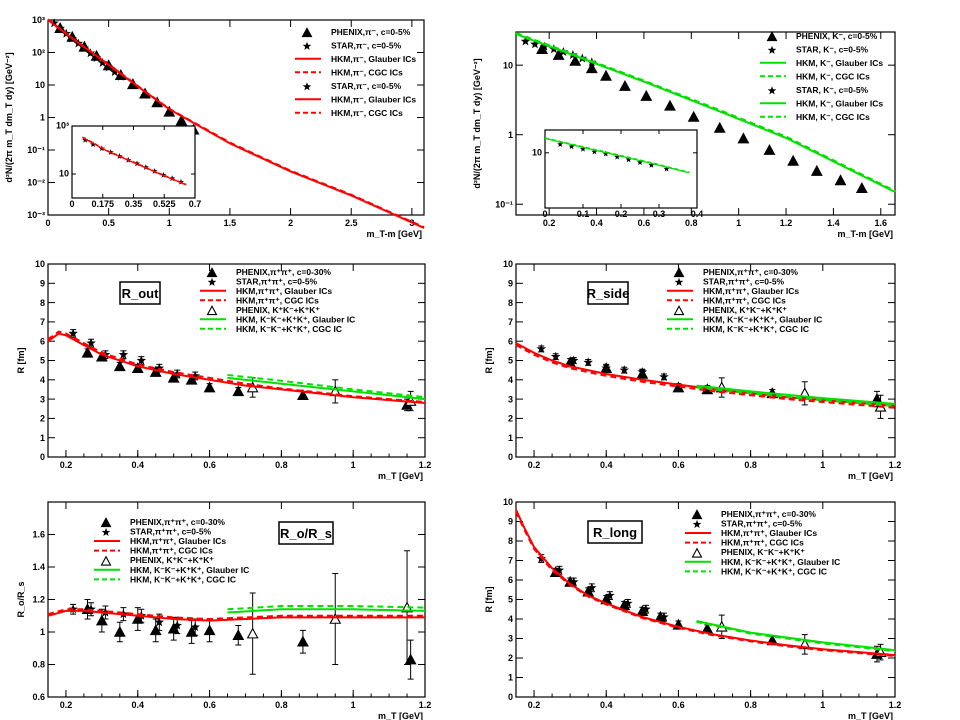  I want to click on x-tick-label: 1.5, so click(230, 223).